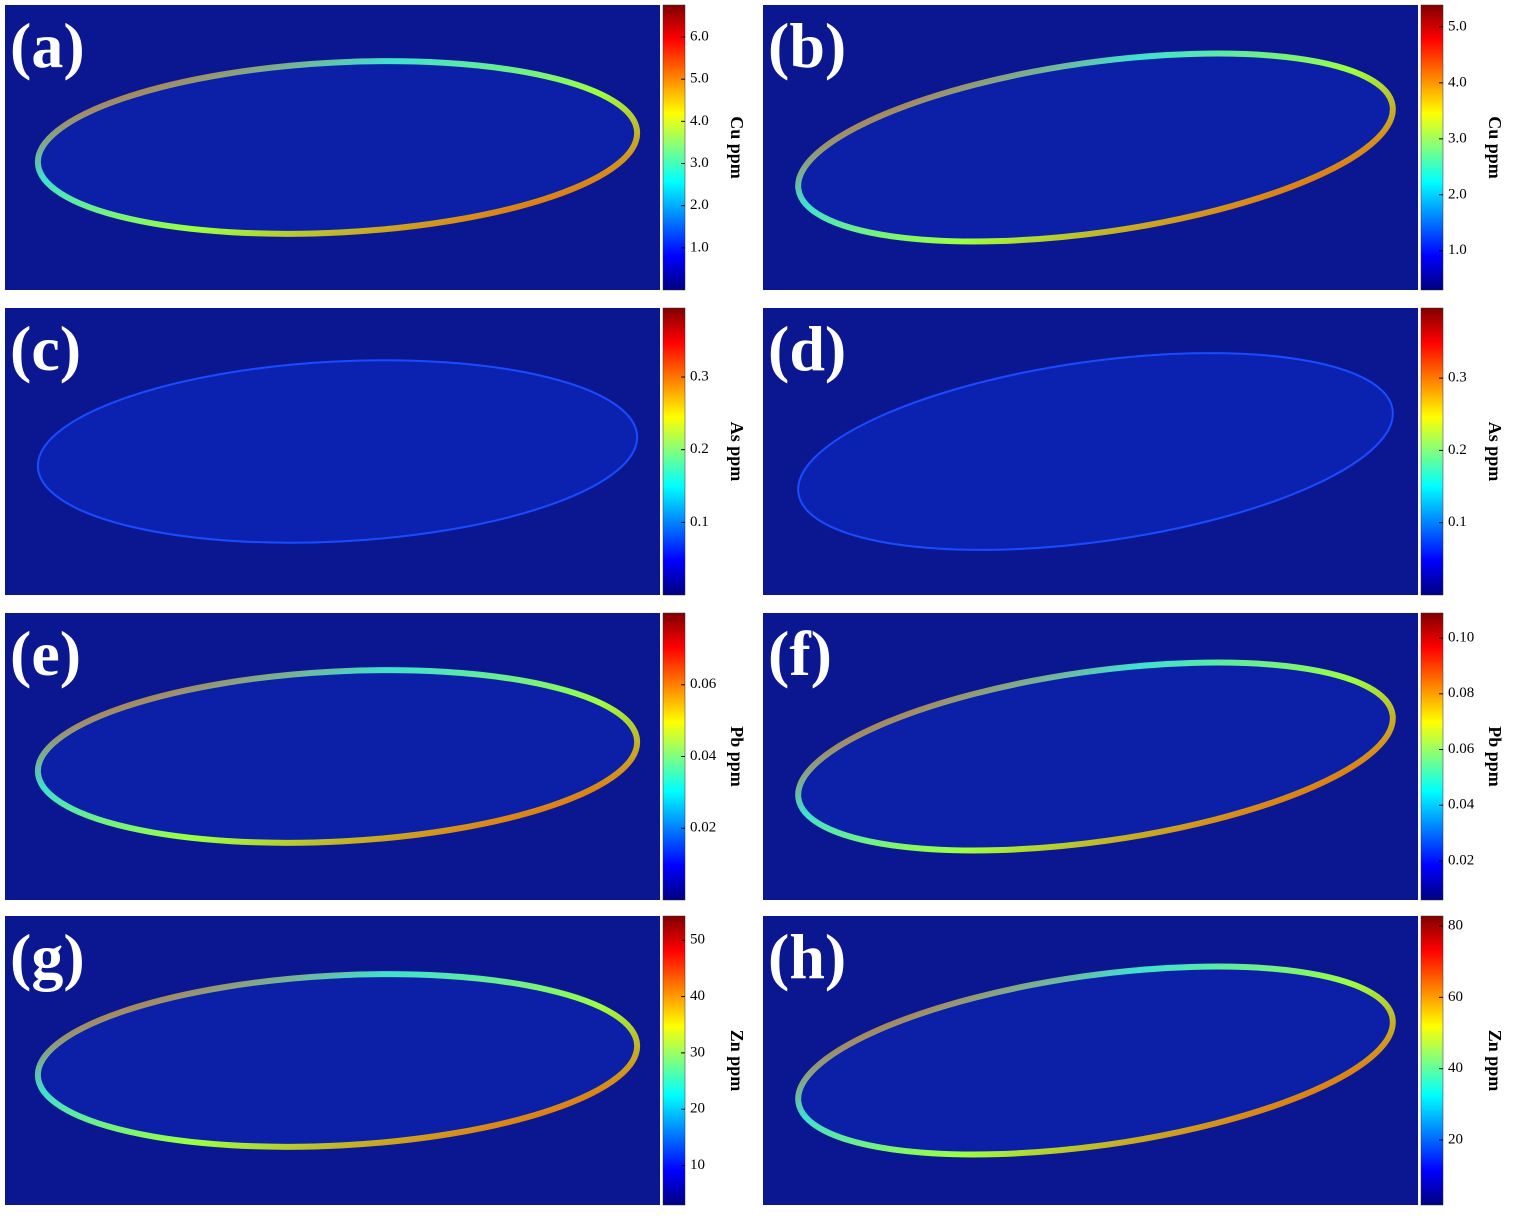 The height and width of the screenshot is (1230, 1530). Describe the element at coordinates (699, 36) in the screenshot. I see `colorbar-tick-label: 6.0` at that location.